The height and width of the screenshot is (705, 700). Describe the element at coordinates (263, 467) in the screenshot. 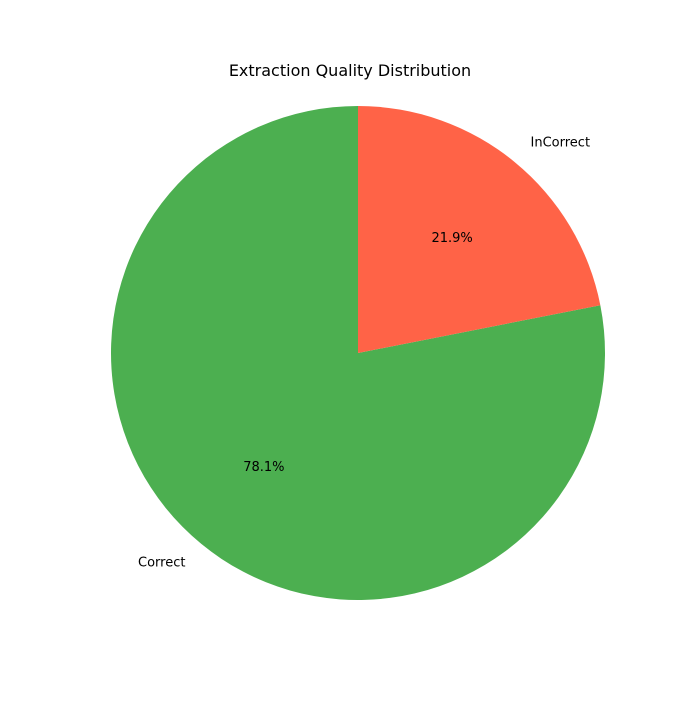

I see `pie-pct-label-correct: 78.1%` at that location.